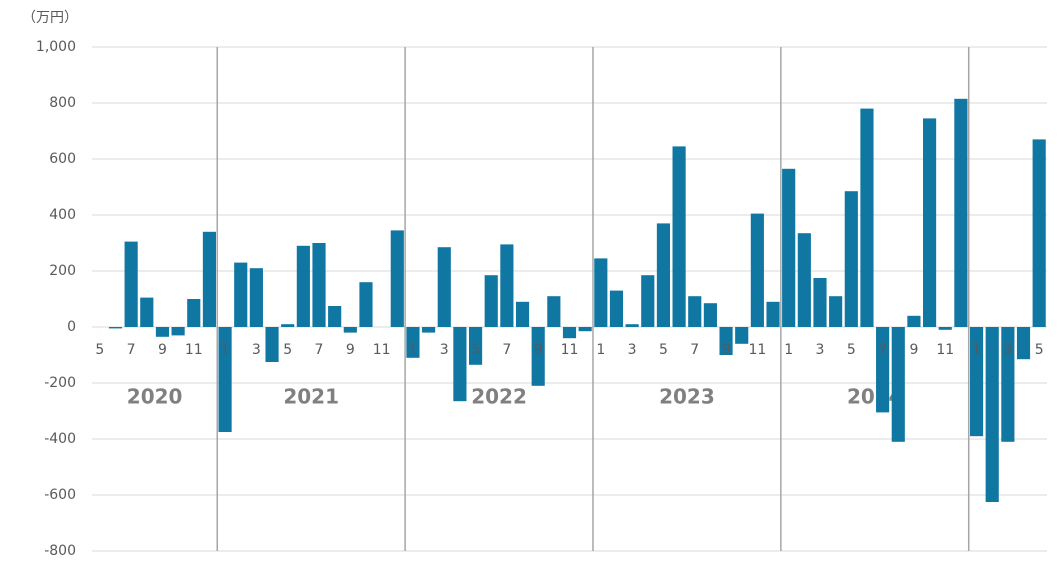  What do you see at coordinates (499, 397) in the screenshot?
I see `year-label: 2022` at bounding box center [499, 397].